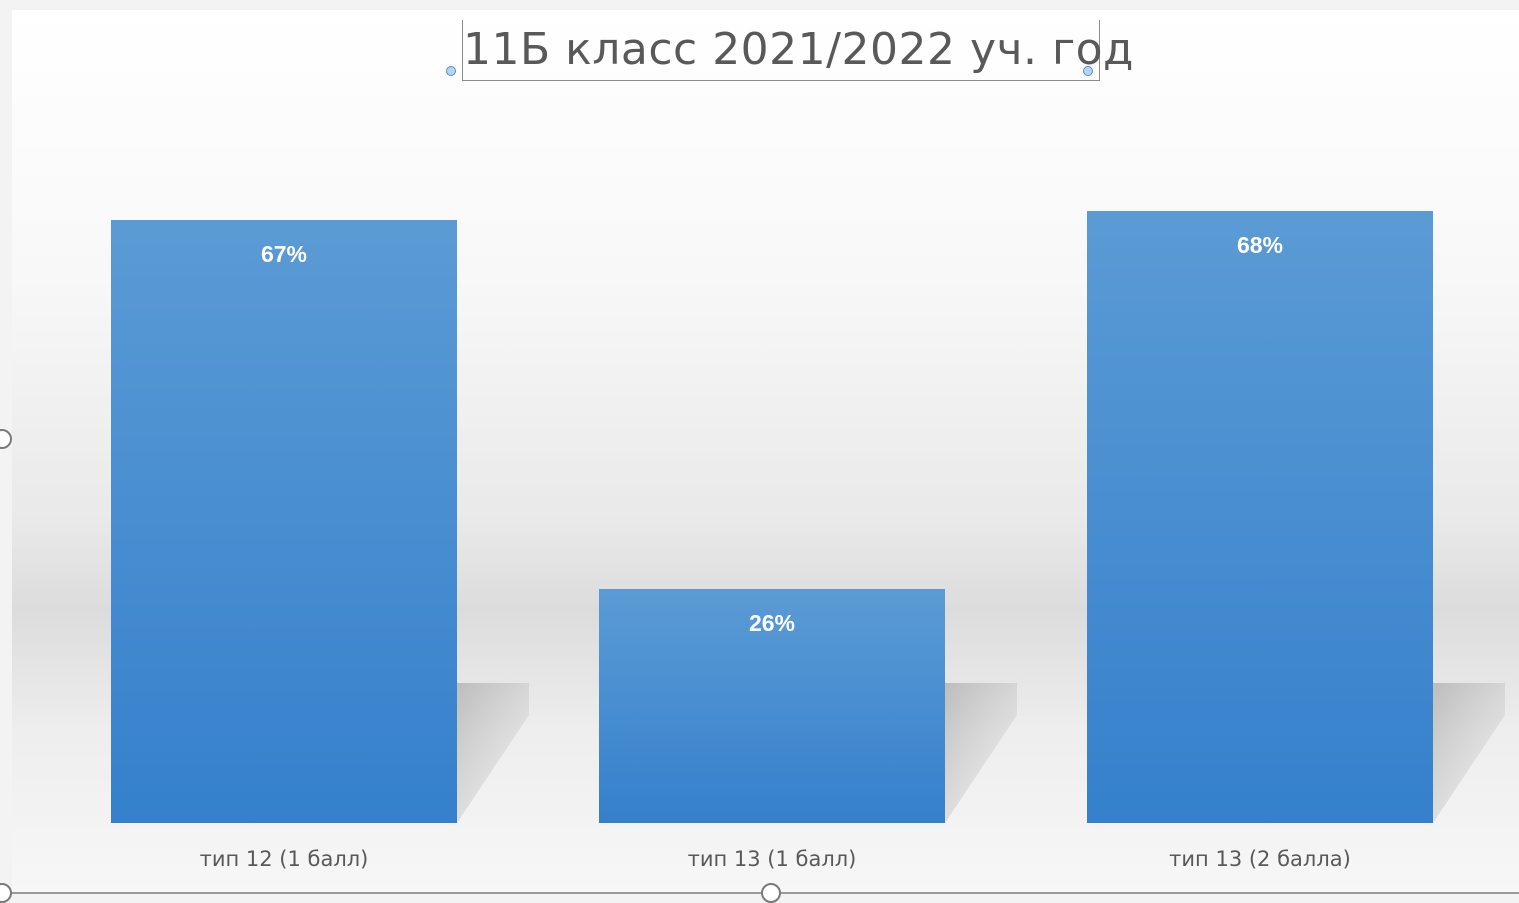 The image size is (1519, 903). I want to click on chart-resize-handle-bottom-left, so click(6, 893).